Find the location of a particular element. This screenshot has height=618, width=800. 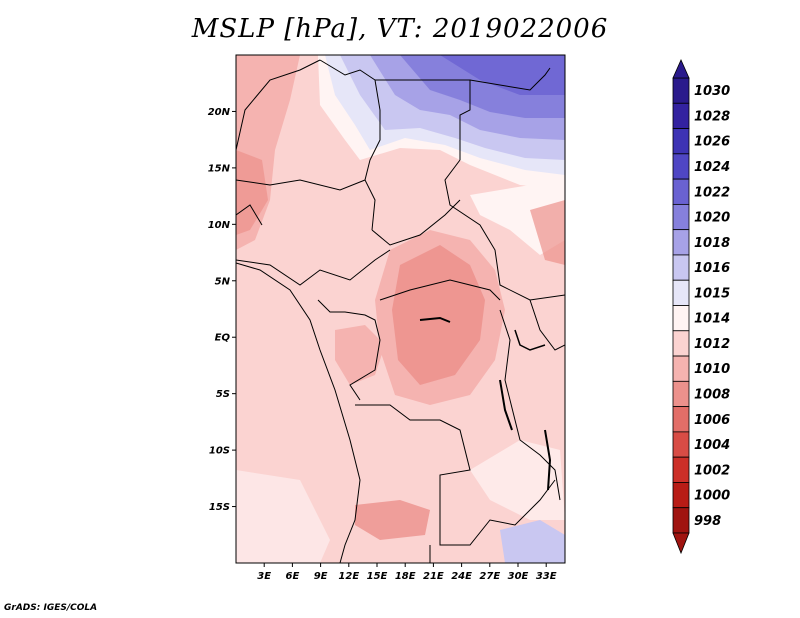

colorbar-label: 1002 is located at coordinates (712, 470).